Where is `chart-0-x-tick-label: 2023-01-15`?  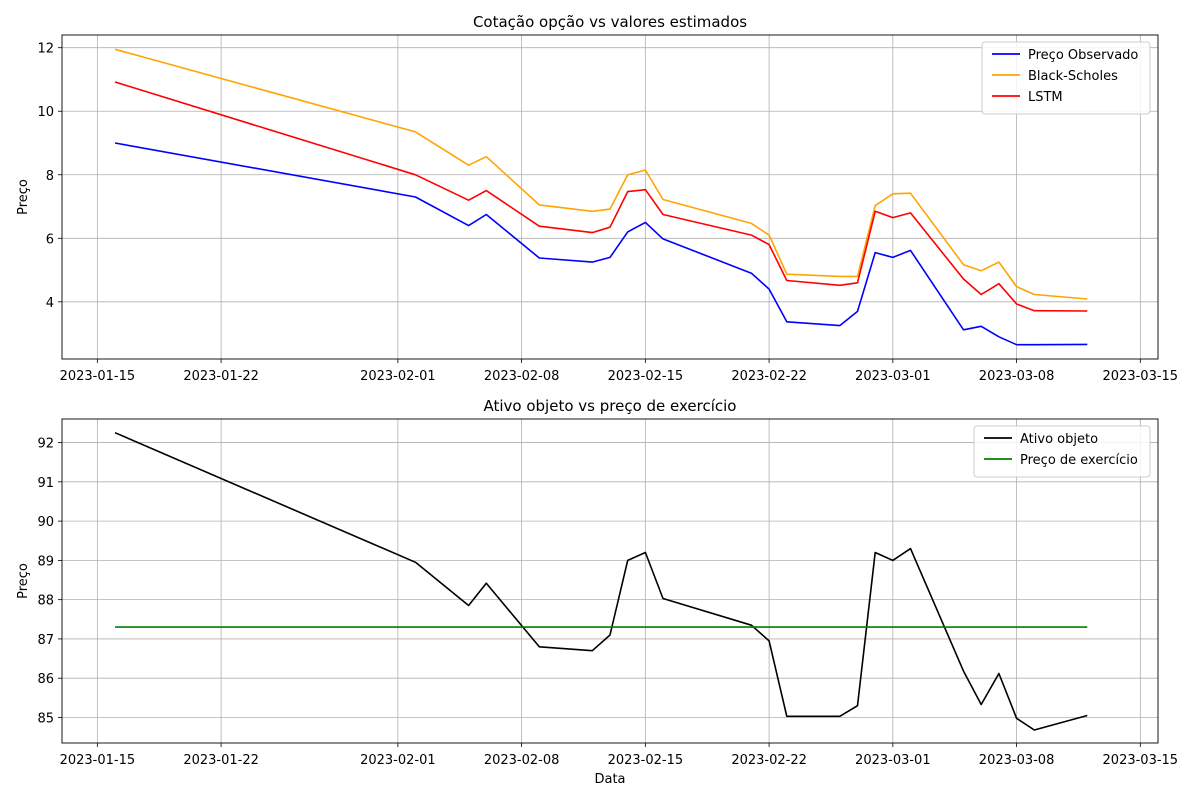
chart-0-x-tick-label: 2023-01-15 is located at coordinates (98, 376).